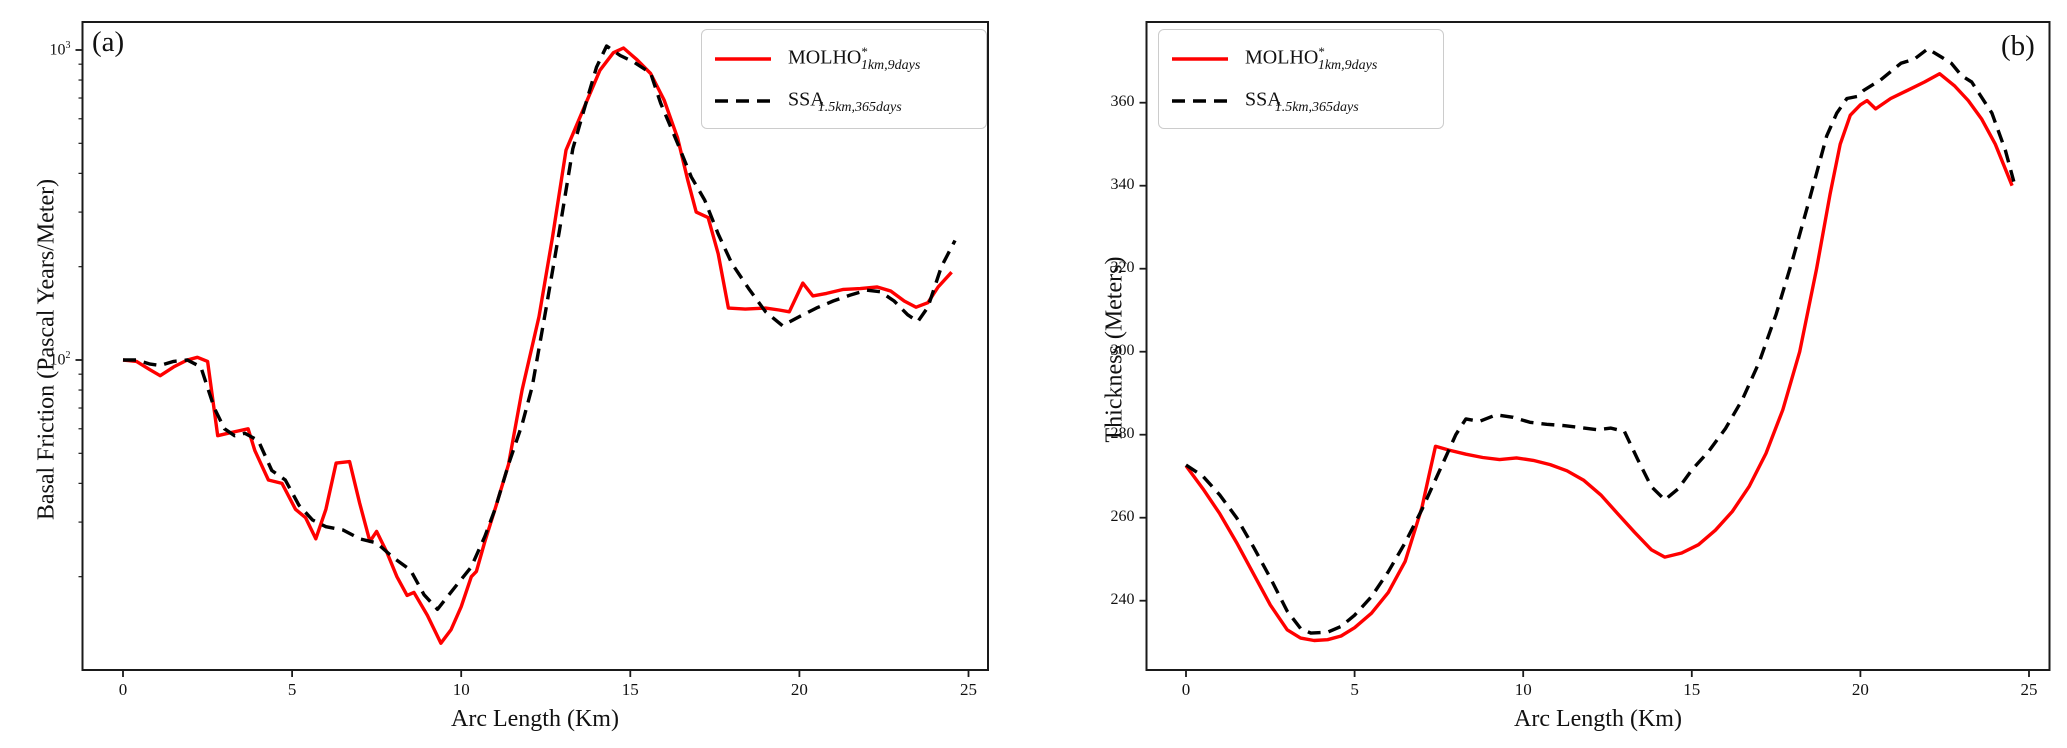  I want to click on y-tick-label: 360, so click(1122, 101).